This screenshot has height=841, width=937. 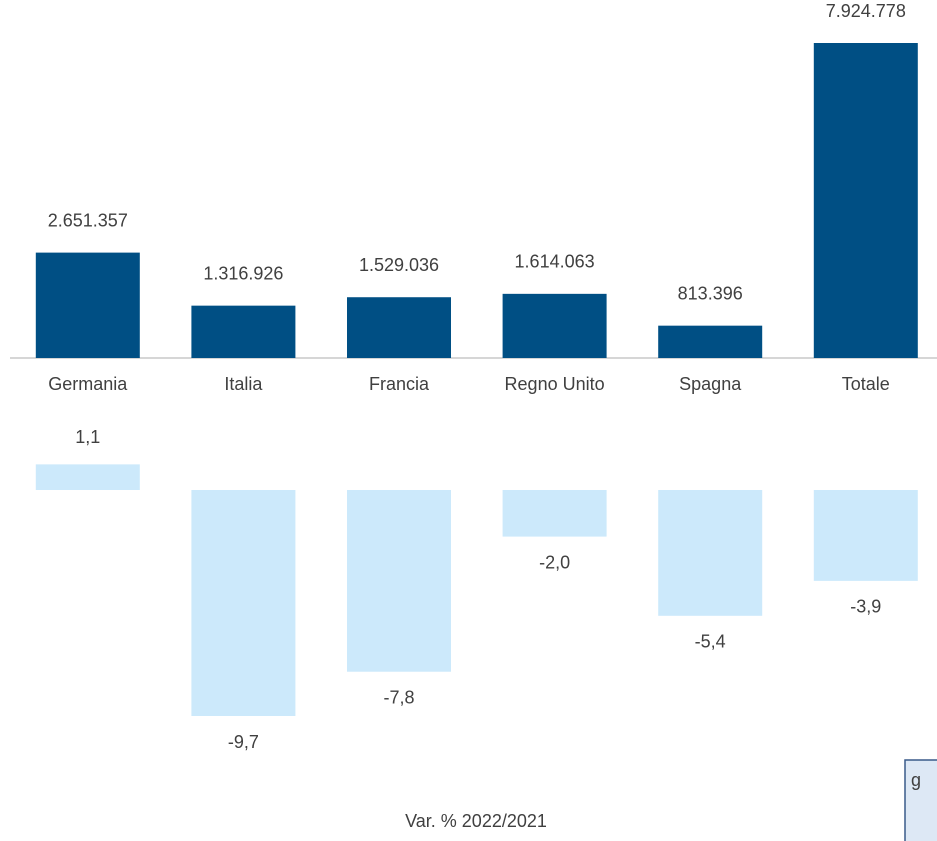 What do you see at coordinates (243, 742) in the screenshot?
I see `value-label: -9,7` at bounding box center [243, 742].